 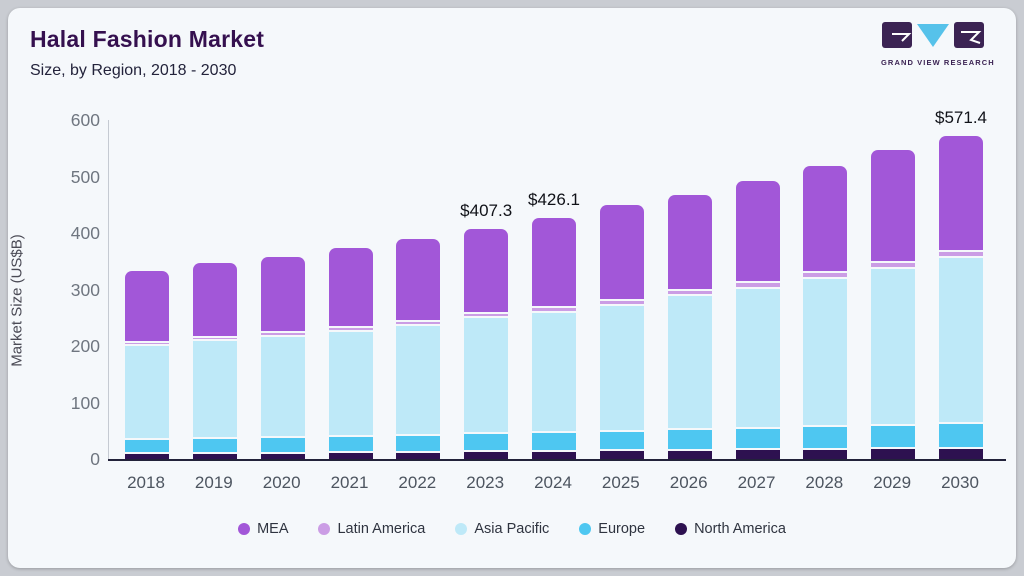 I want to click on bar-2020, so click(x=282, y=357).